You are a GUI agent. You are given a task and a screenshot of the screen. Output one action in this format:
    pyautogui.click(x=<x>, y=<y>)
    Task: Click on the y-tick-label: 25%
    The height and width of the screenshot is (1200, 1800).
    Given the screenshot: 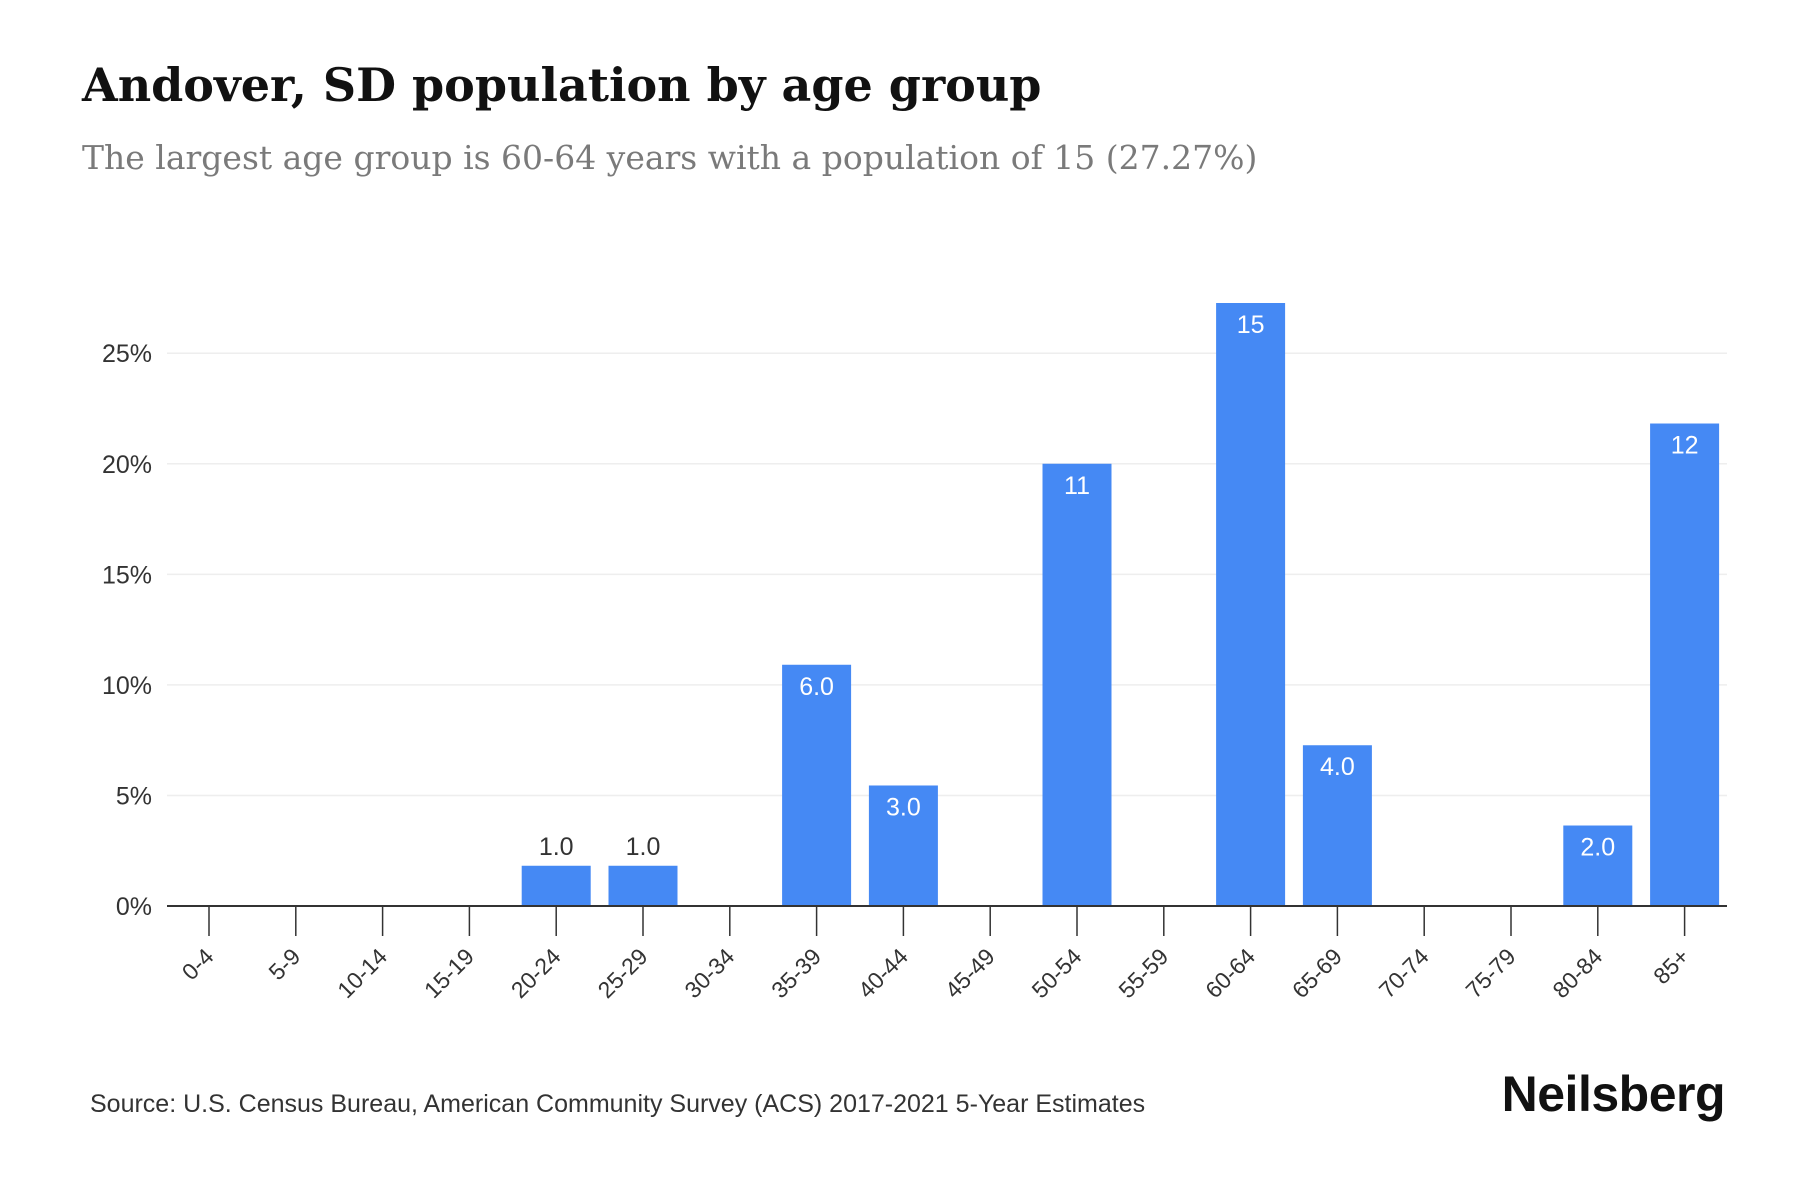 What is the action you would take?
    pyautogui.click(x=127, y=354)
    